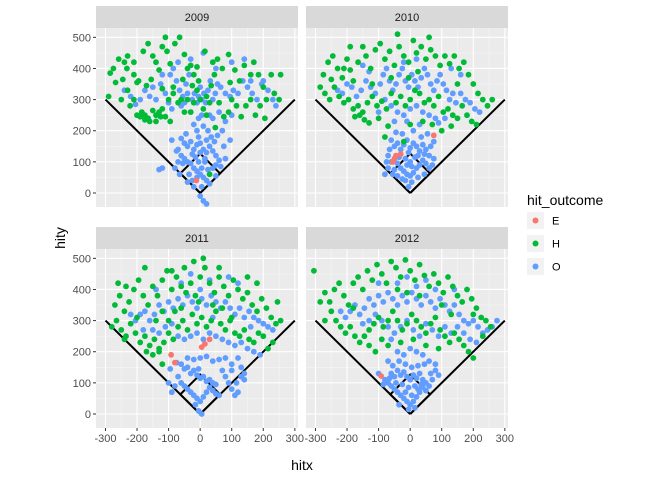 The height and width of the screenshot is (480, 672). Describe the element at coordinates (82, 163) in the screenshot. I see `y-tick-label: 100` at that location.